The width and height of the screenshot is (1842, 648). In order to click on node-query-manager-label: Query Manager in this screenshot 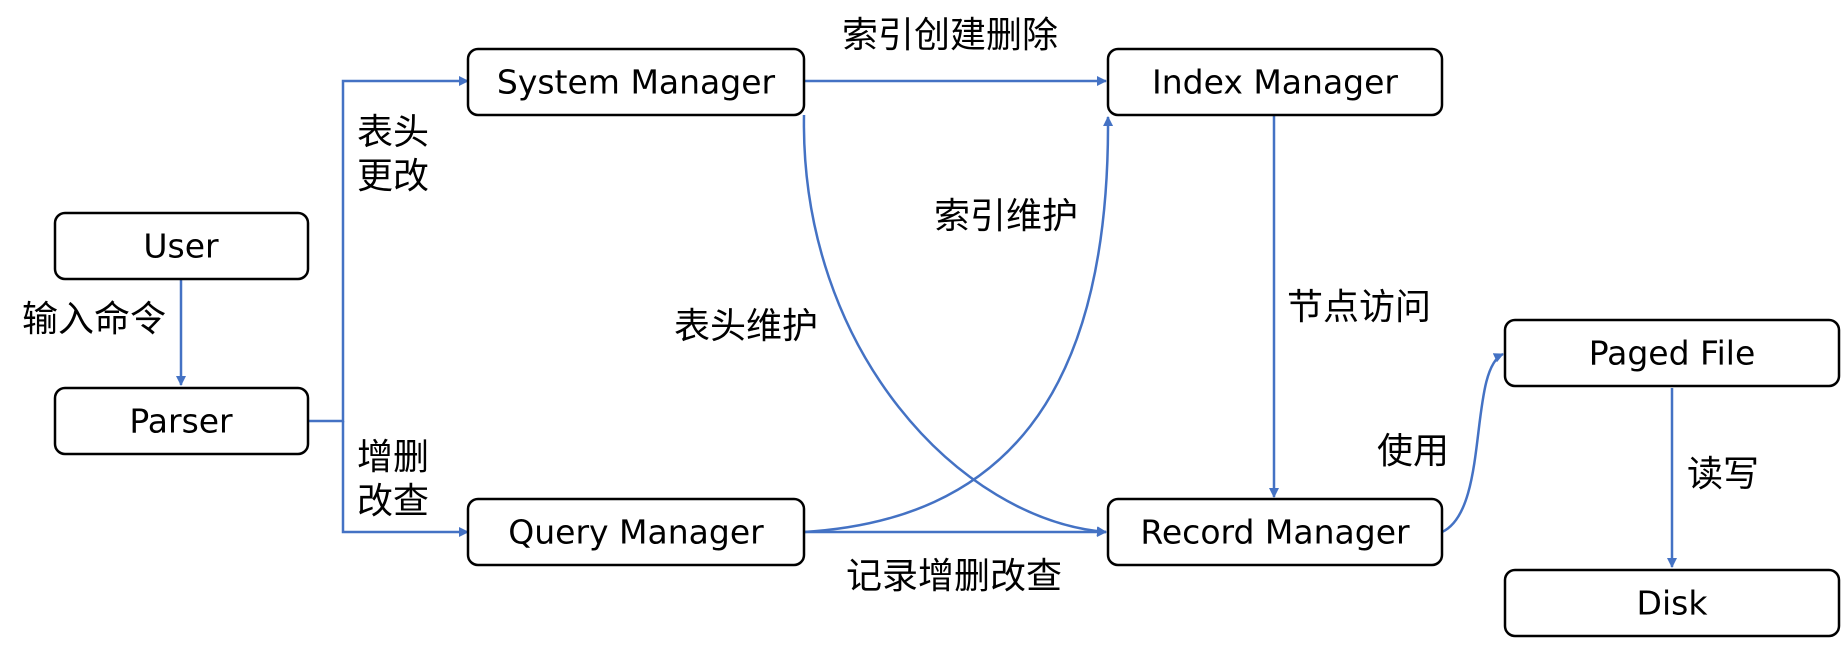, I will do `click(636, 532)`.